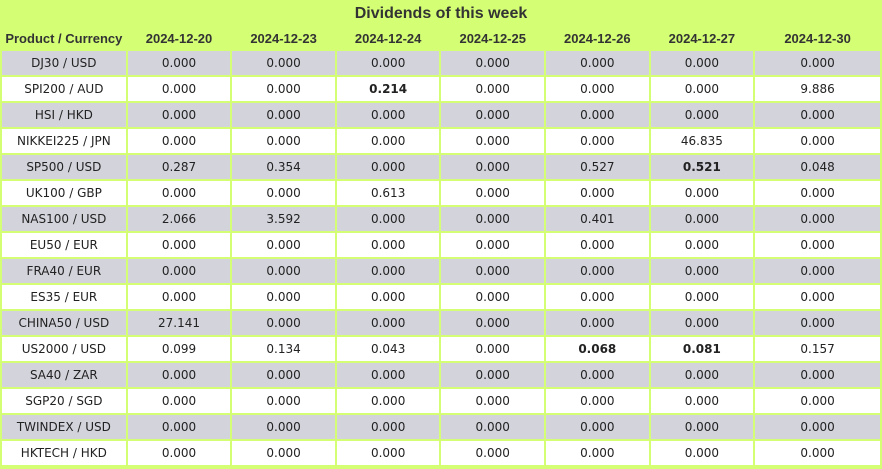  What do you see at coordinates (179, 323) in the screenshot?
I see `value-cell: 27.141` at bounding box center [179, 323].